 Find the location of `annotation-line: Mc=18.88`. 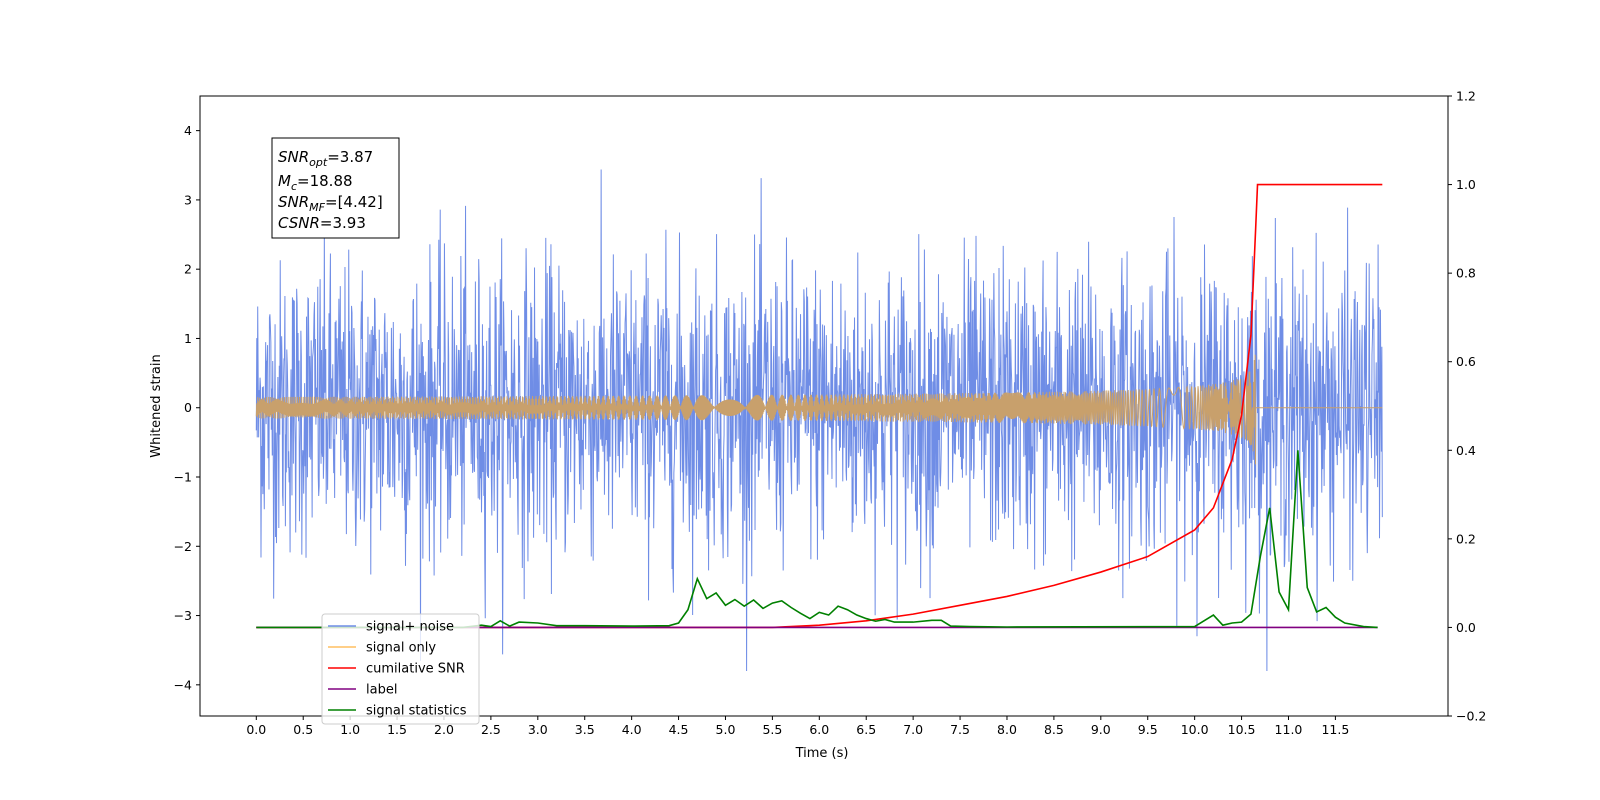

annotation-line: Mc=18.88 is located at coordinates (315, 182).